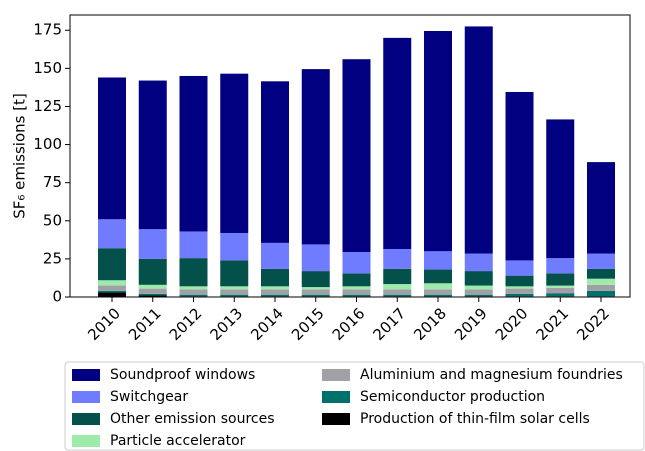  What do you see at coordinates (475, 419) in the screenshot?
I see `legend-label: Production of thin-film solar cells` at bounding box center [475, 419].